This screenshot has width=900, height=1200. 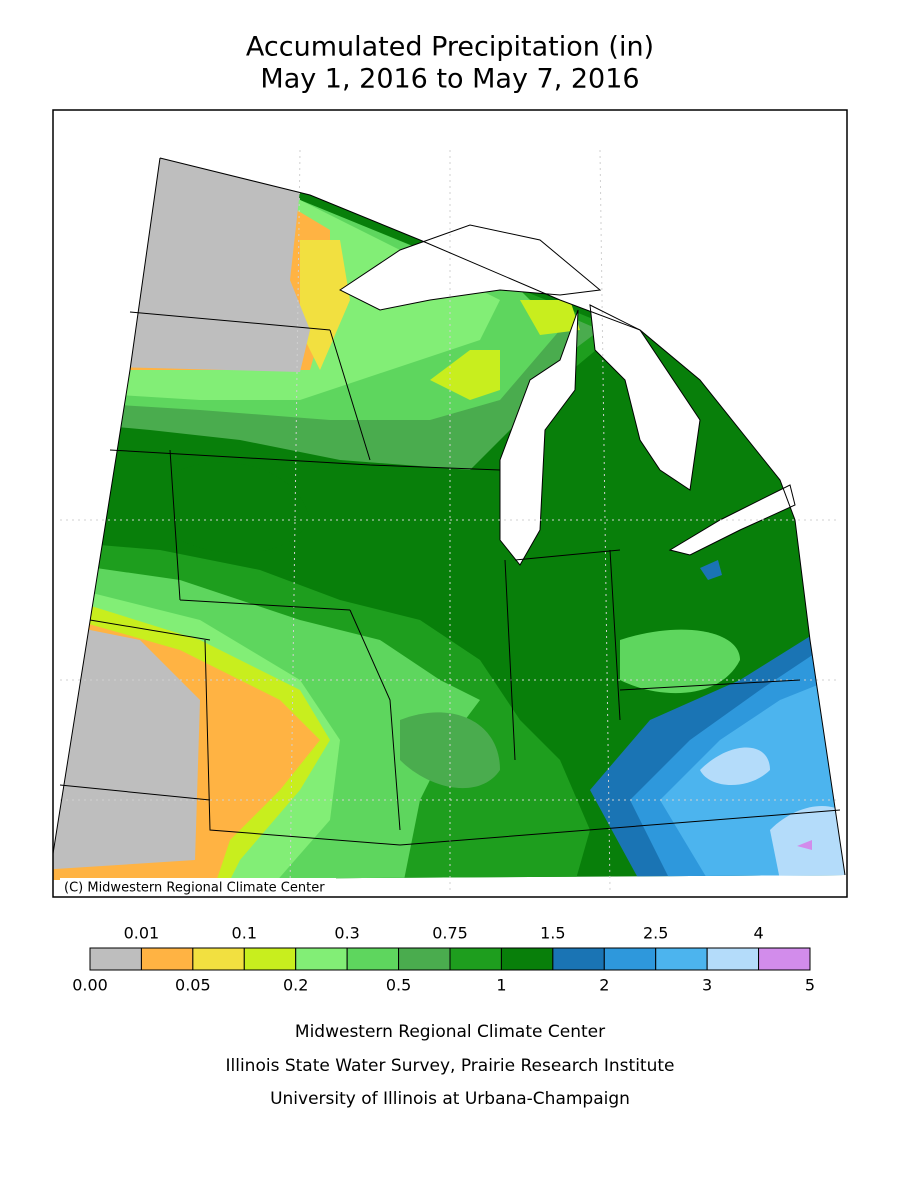 What do you see at coordinates (244, 933) in the screenshot?
I see `legend-label: 0.1` at bounding box center [244, 933].